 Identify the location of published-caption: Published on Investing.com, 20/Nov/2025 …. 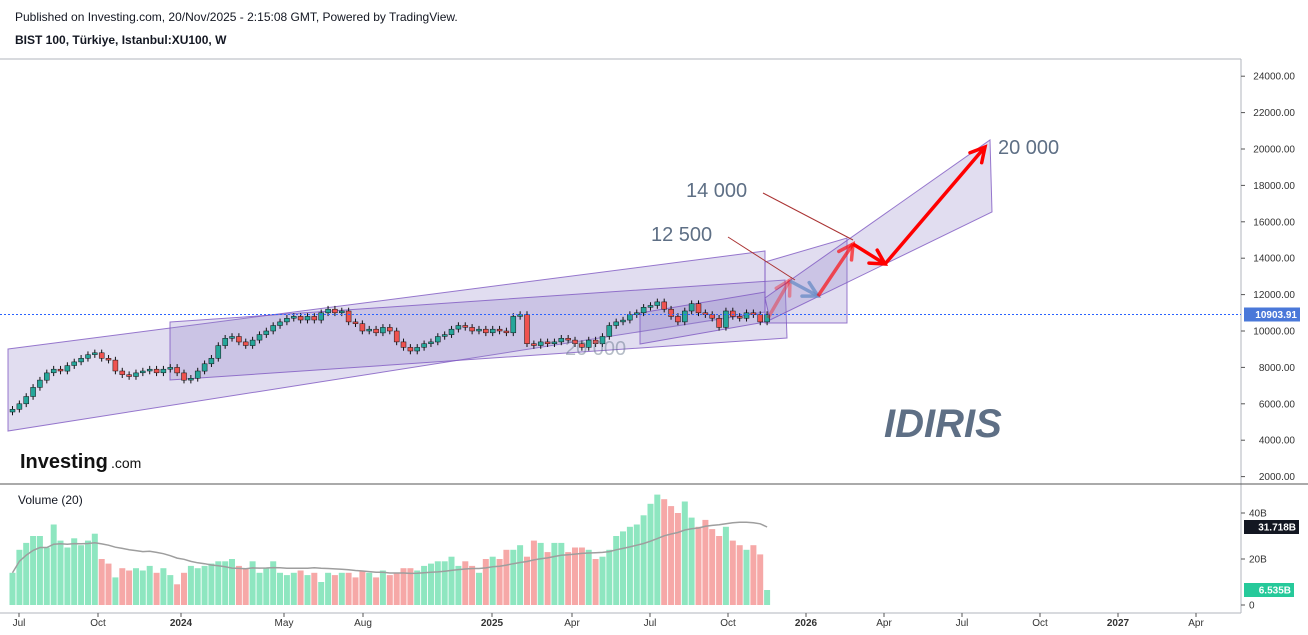
(236, 17).